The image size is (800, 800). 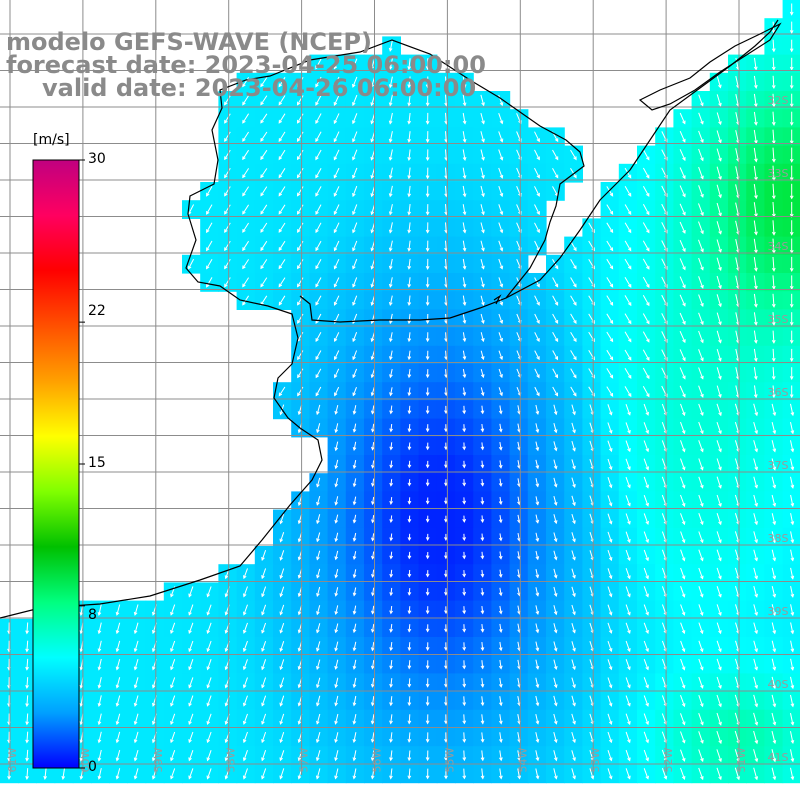 I want to click on lat-label: 33S, so click(x=778, y=173).